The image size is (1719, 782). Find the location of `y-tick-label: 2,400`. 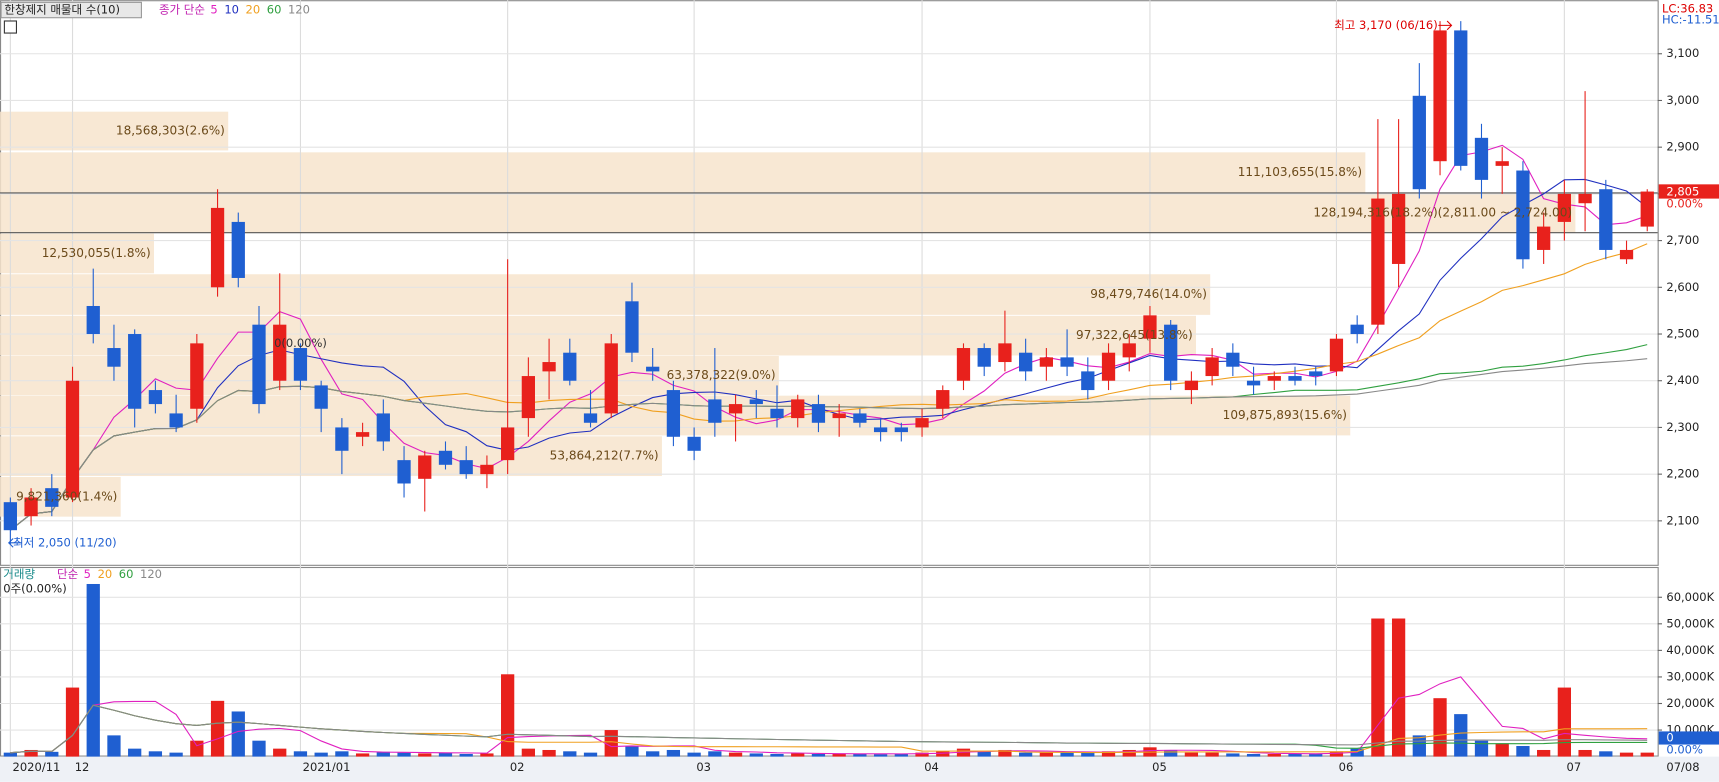

y-tick-label: 2,400 is located at coordinates (1682, 380).